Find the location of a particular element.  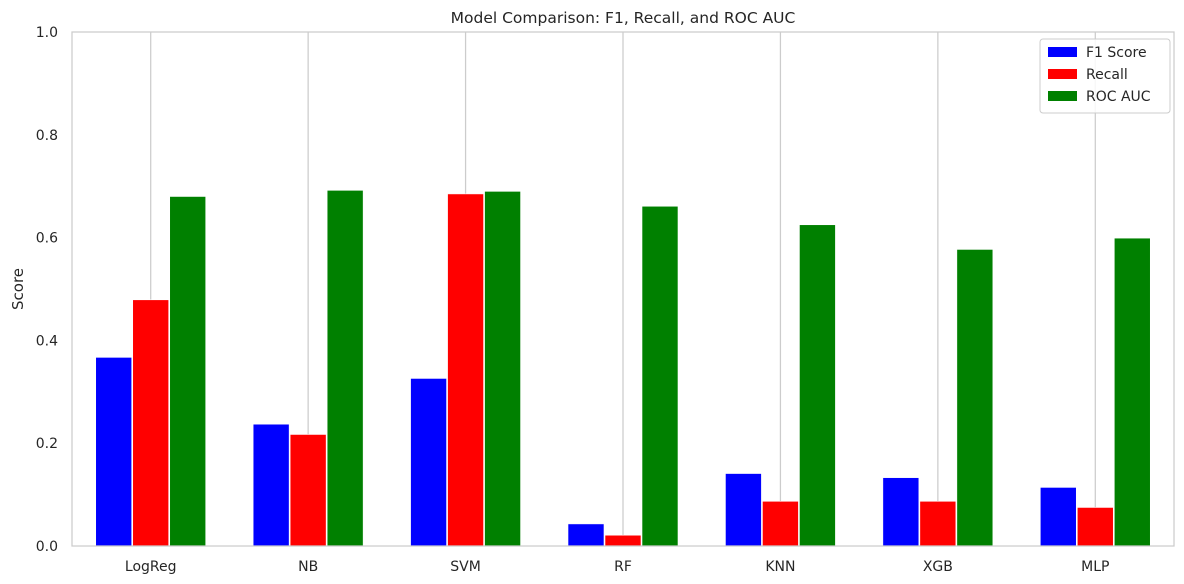

legend: F1 Score Recall ROC AUC is located at coordinates (1105, 76).